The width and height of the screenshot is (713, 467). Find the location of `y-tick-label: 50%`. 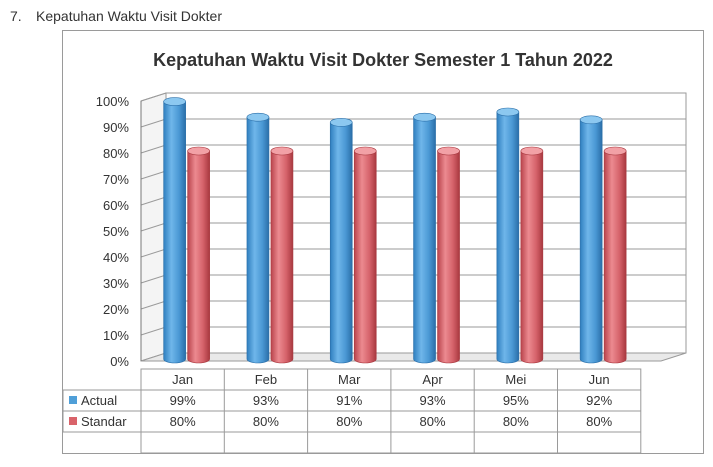

y-tick-label: 50% is located at coordinates (116, 231).